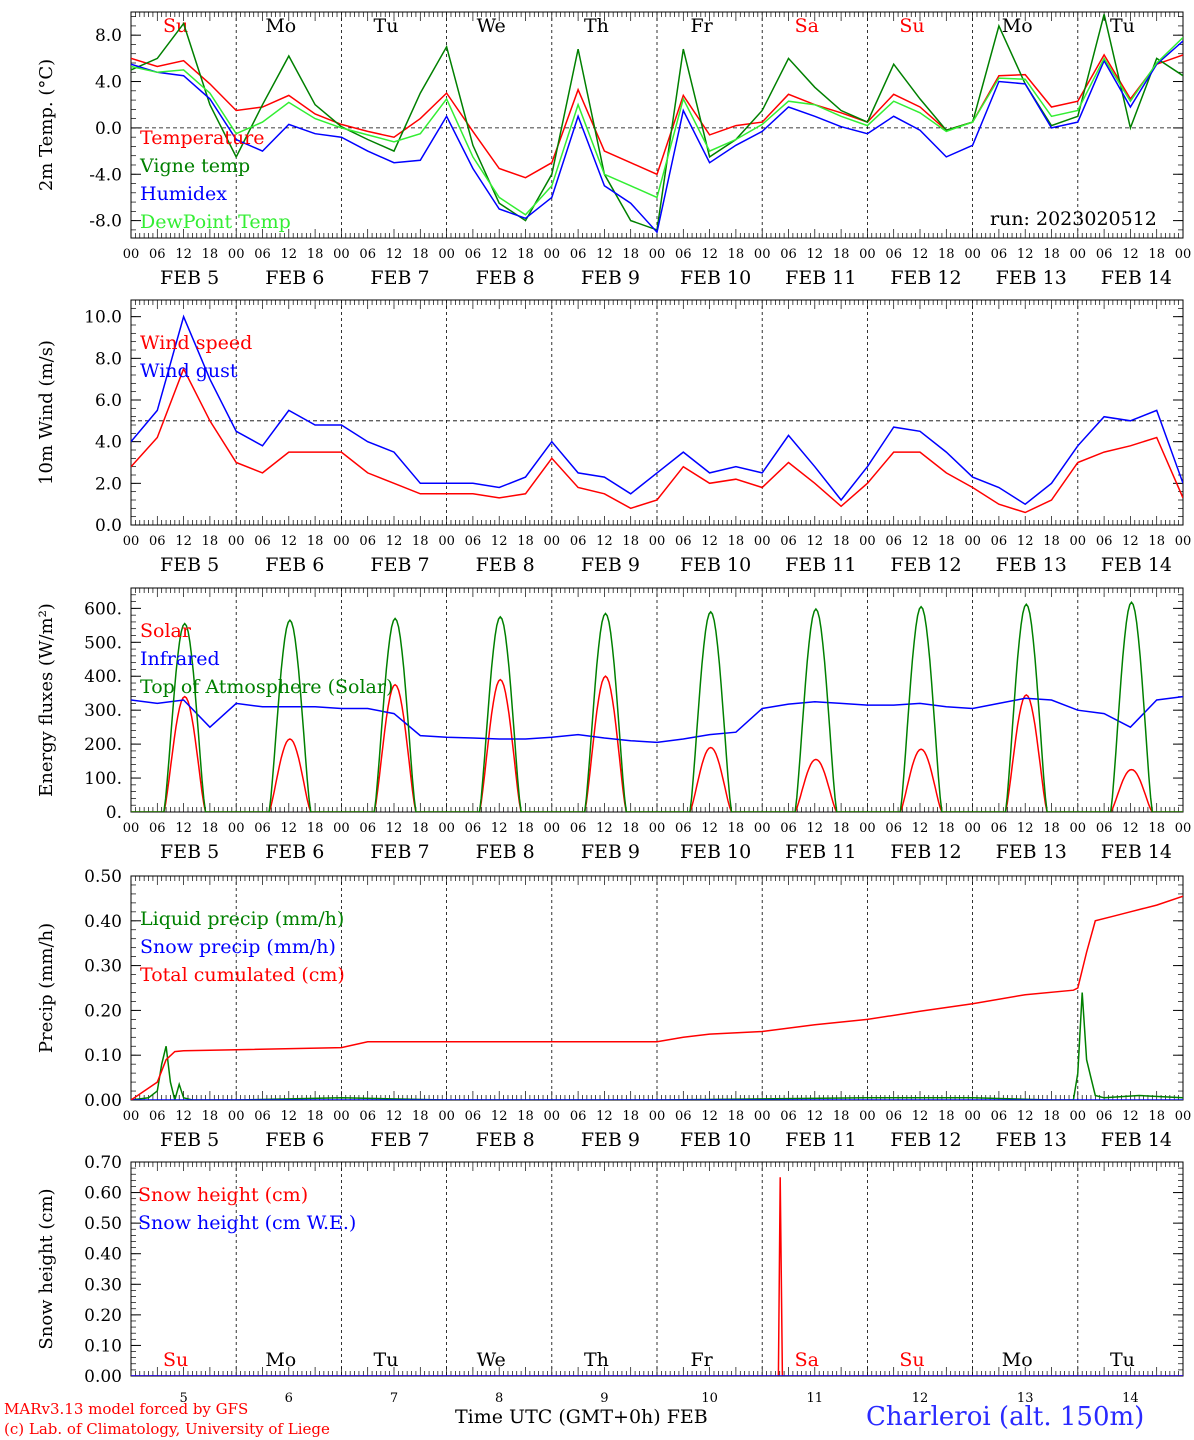 The image size is (1194, 1440). What do you see at coordinates (657, 410) in the screenshot?
I see `series-line` at bounding box center [657, 410].